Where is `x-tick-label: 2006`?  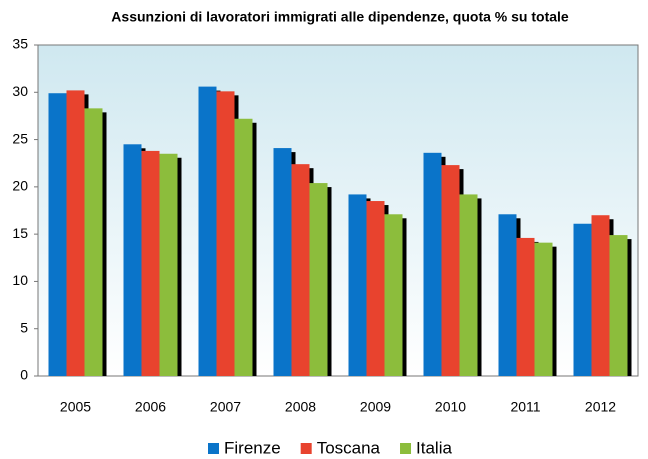 x-tick-label: 2006 is located at coordinates (150, 407).